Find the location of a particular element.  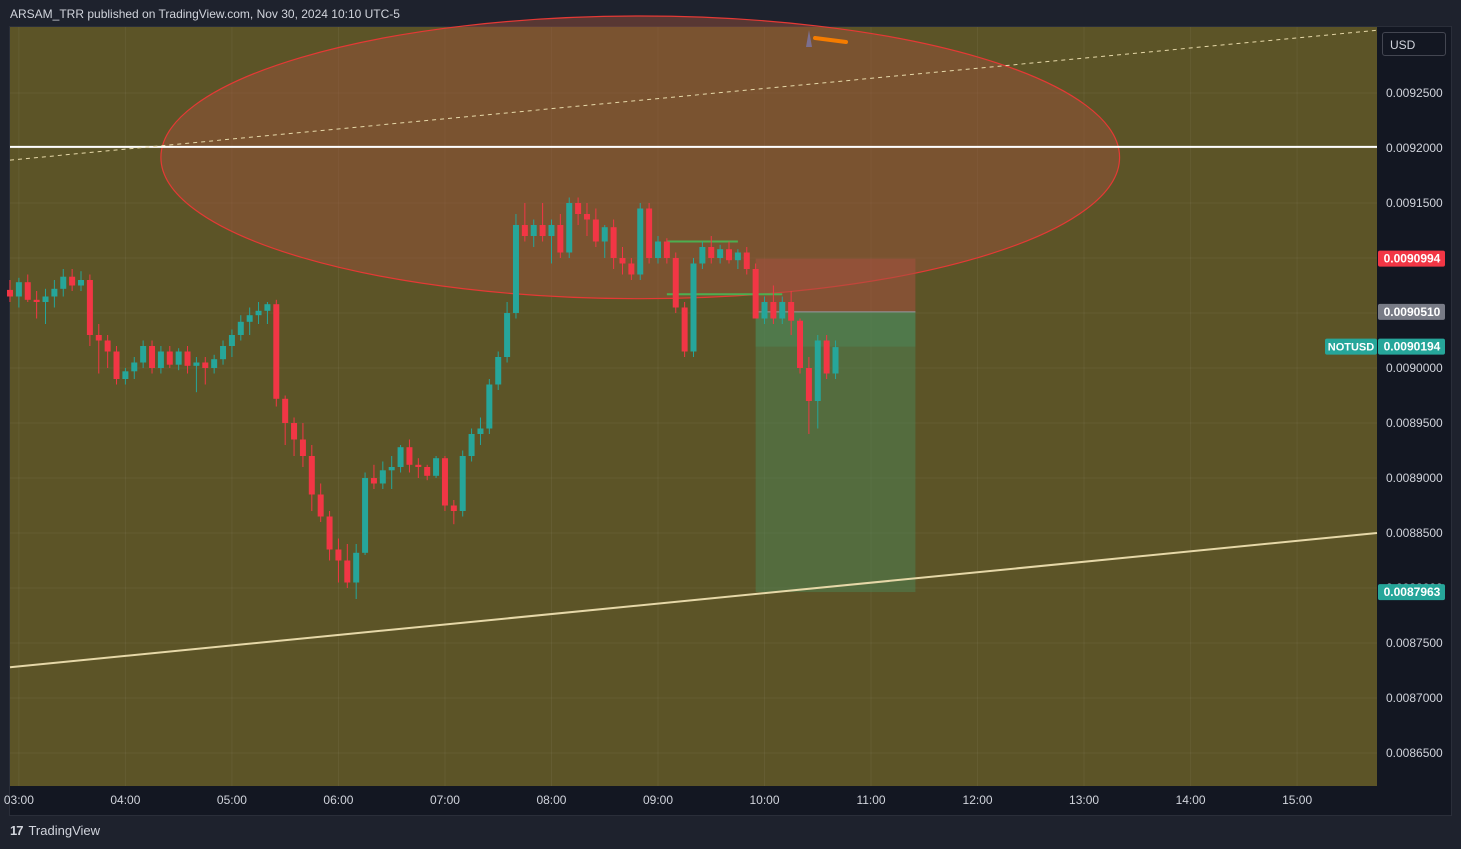

price-tick-label: 0.0089000 is located at coordinates (1414, 478).